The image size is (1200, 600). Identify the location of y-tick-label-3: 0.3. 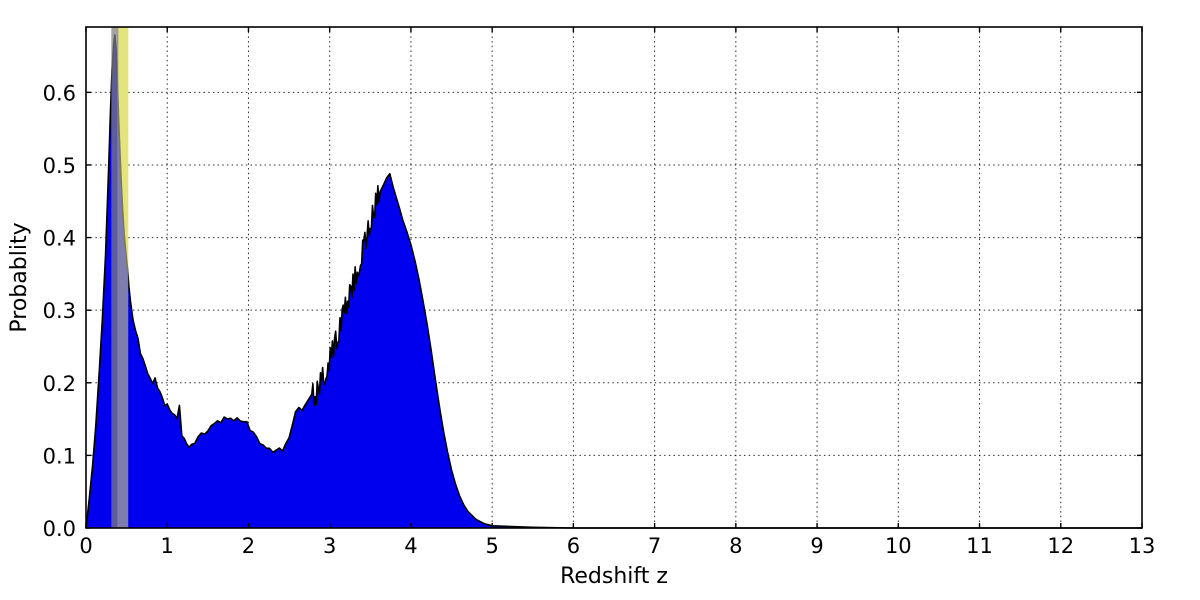
(59, 311).